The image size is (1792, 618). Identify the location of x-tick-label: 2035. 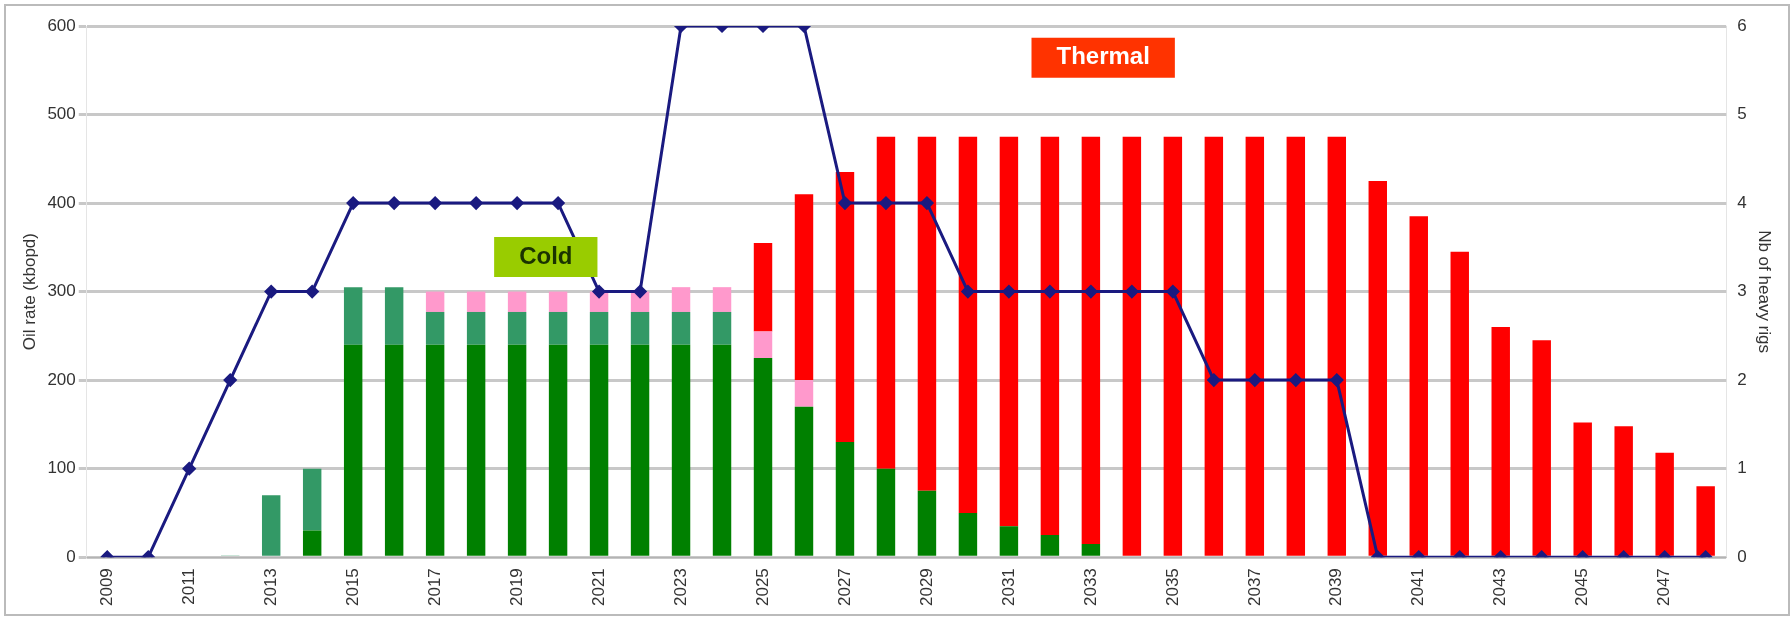
(1172, 587).